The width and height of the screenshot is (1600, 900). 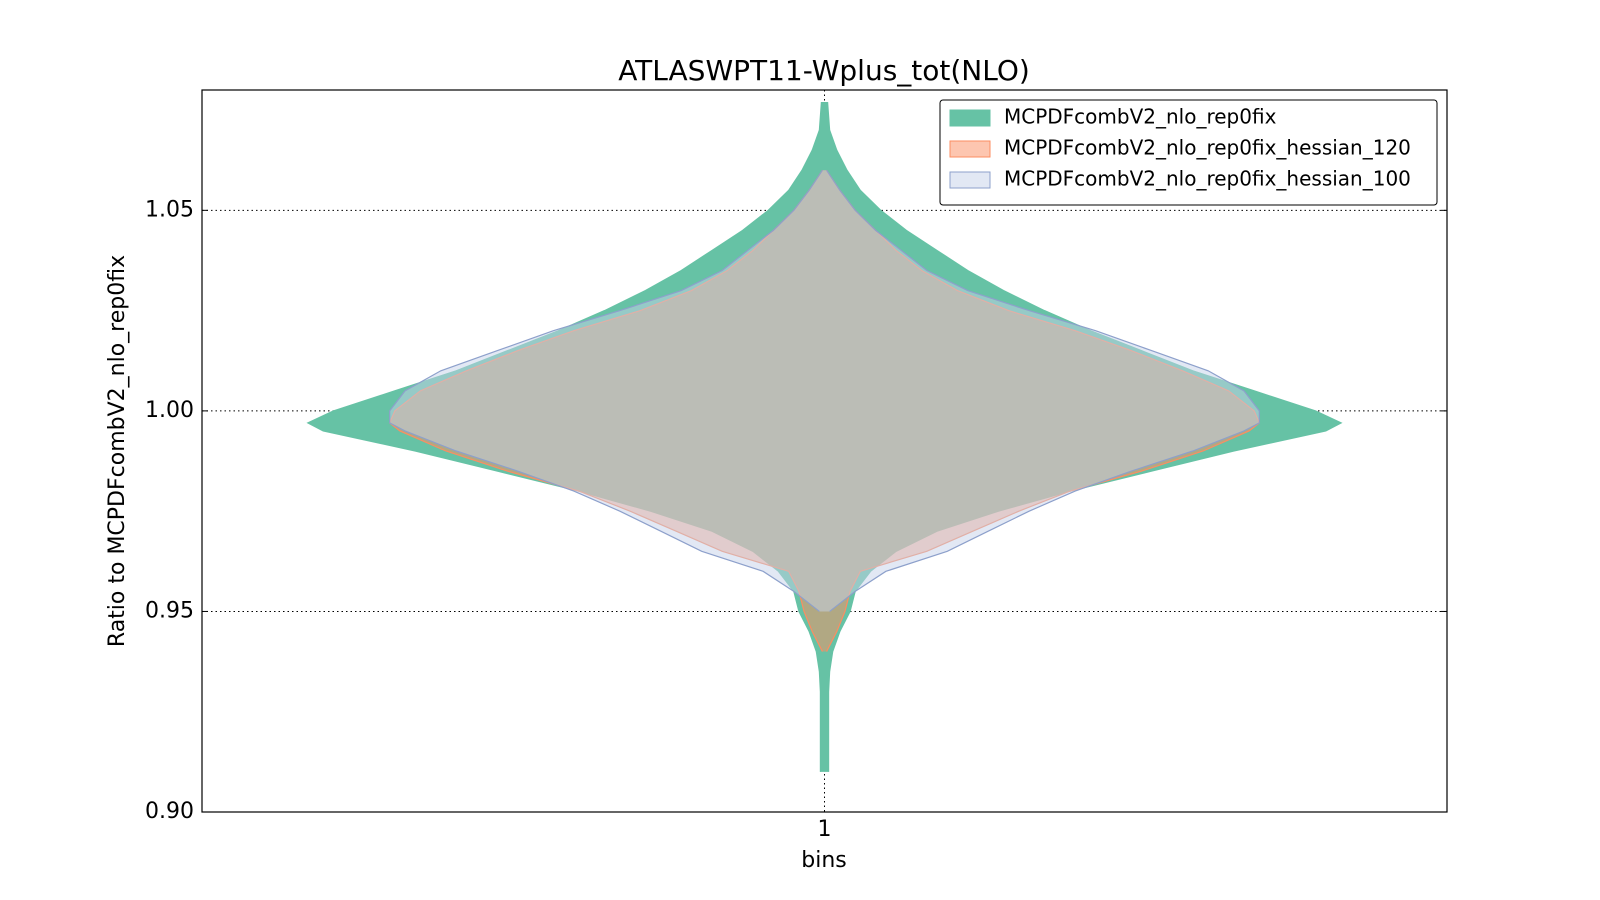 What do you see at coordinates (1043, 390) in the screenshot?
I see `violin-right-edge` at bounding box center [1043, 390].